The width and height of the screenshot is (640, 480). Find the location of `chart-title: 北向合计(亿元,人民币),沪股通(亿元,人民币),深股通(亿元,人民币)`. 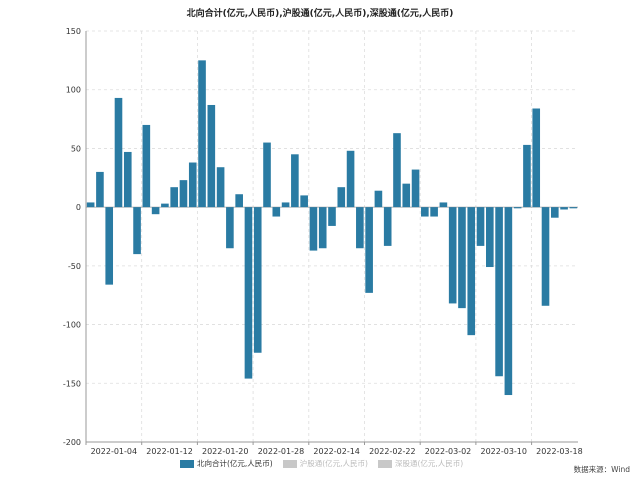

chart-title: 北向合计(亿元,人民币),沪股通(亿元,人民币),深股通(亿元,人民币) is located at coordinates (320, 14).